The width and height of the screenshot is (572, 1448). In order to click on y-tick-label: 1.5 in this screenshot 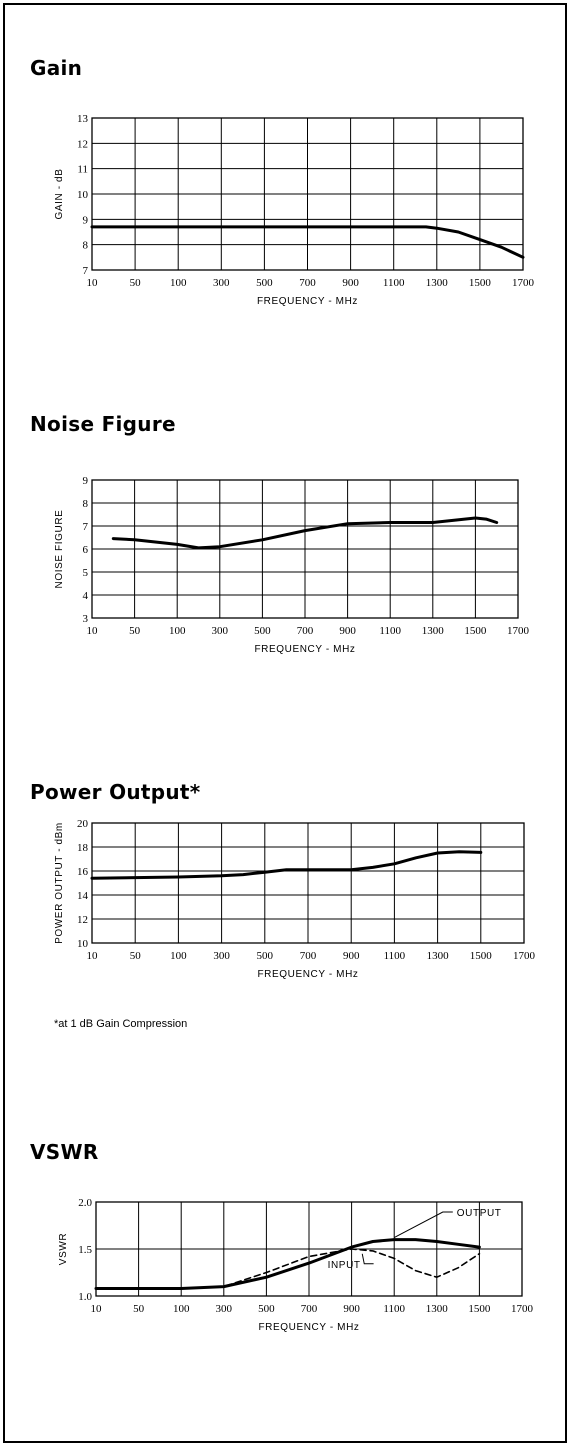, I will do `click(85, 1250)`.